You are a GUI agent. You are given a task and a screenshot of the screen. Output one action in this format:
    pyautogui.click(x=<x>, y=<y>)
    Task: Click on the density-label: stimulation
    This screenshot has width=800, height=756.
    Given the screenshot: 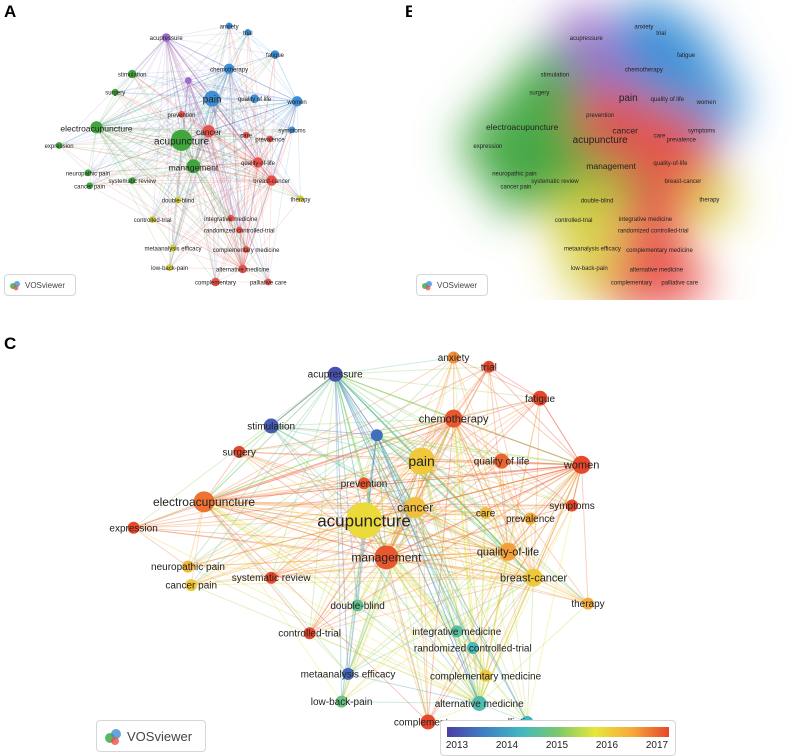 What is the action you would take?
    pyautogui.click(x=555, y=76)
    